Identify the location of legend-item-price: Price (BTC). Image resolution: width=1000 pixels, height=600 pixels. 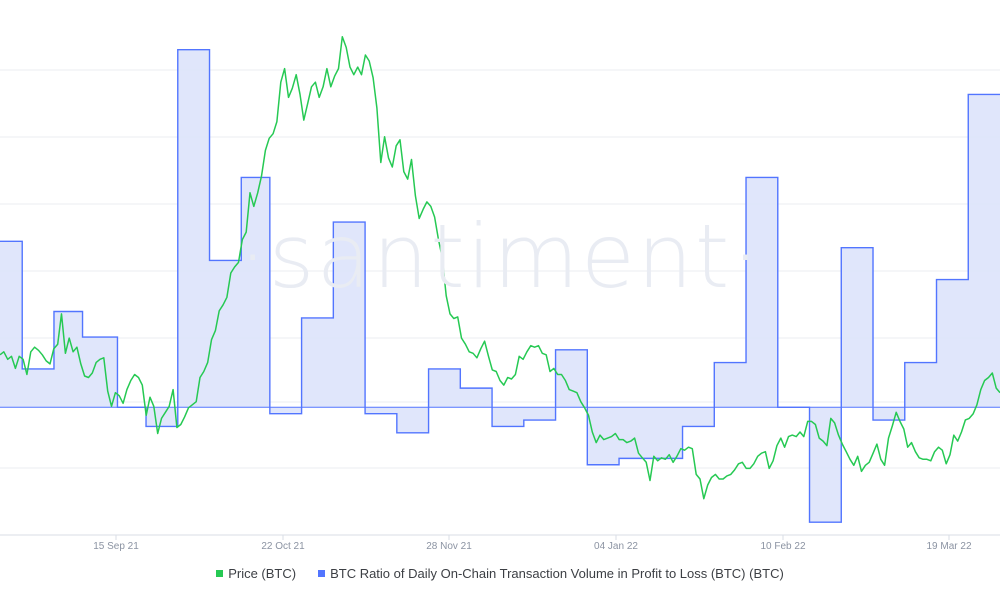
(256, 573).